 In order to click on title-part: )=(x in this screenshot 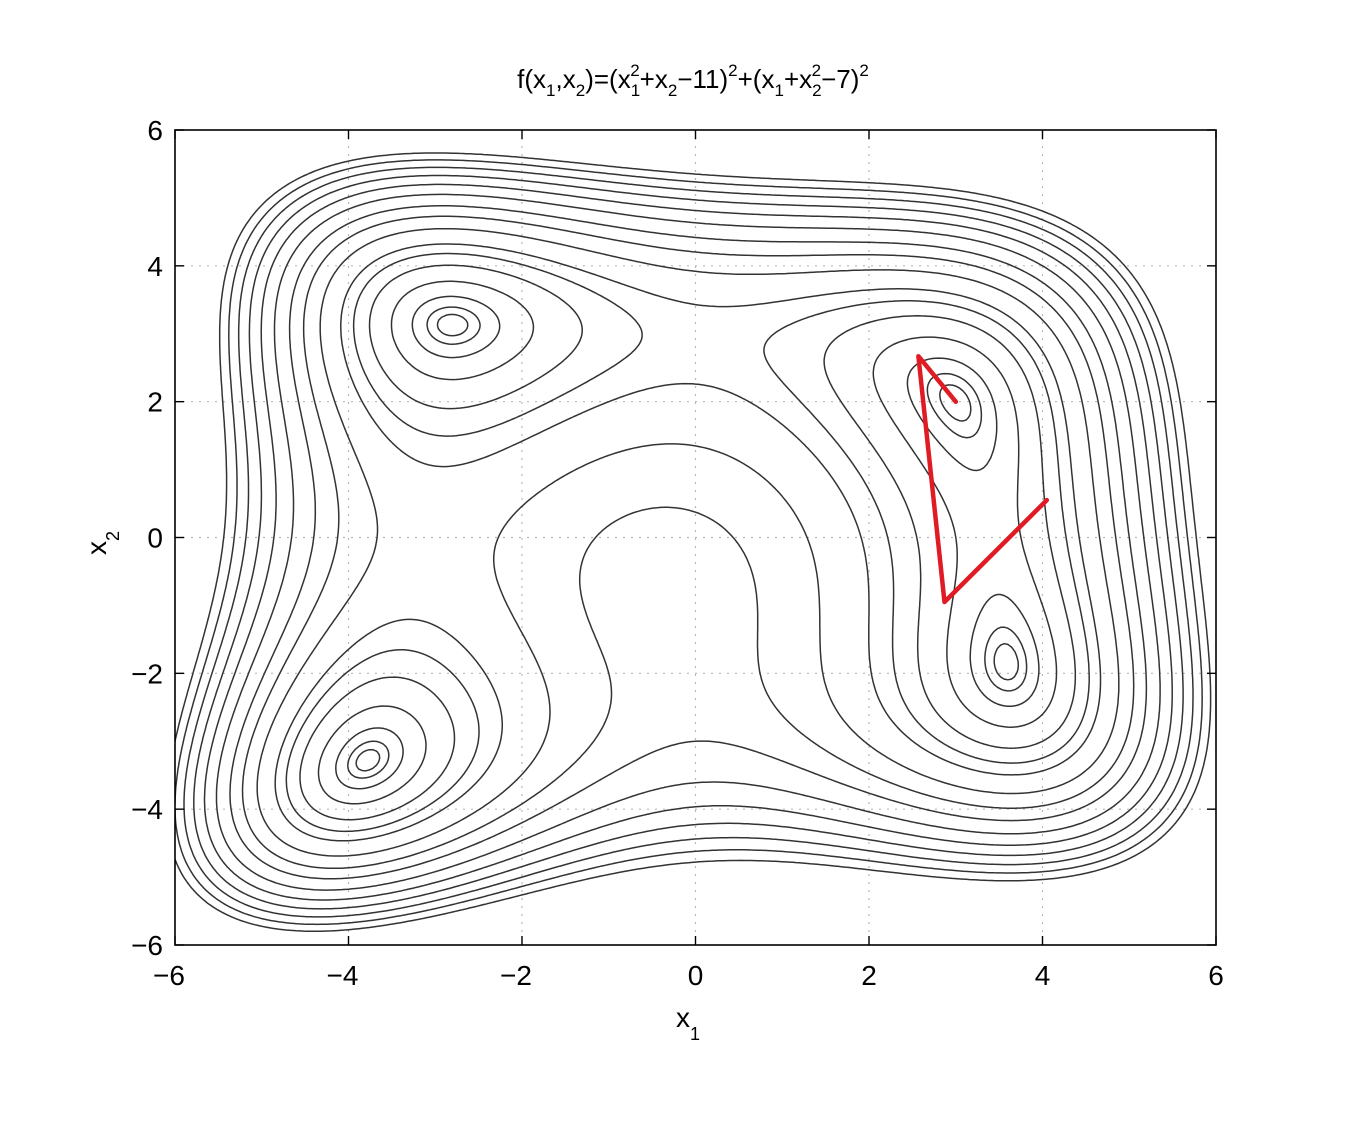, I will do `click(608, 79)`.